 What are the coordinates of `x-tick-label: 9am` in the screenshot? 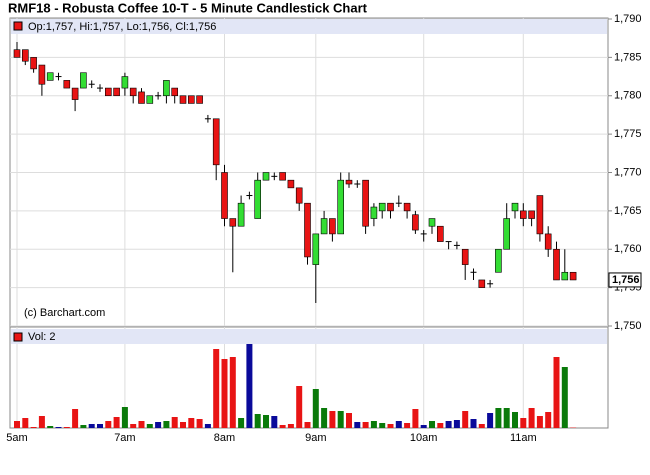 It's located at (315, 438).